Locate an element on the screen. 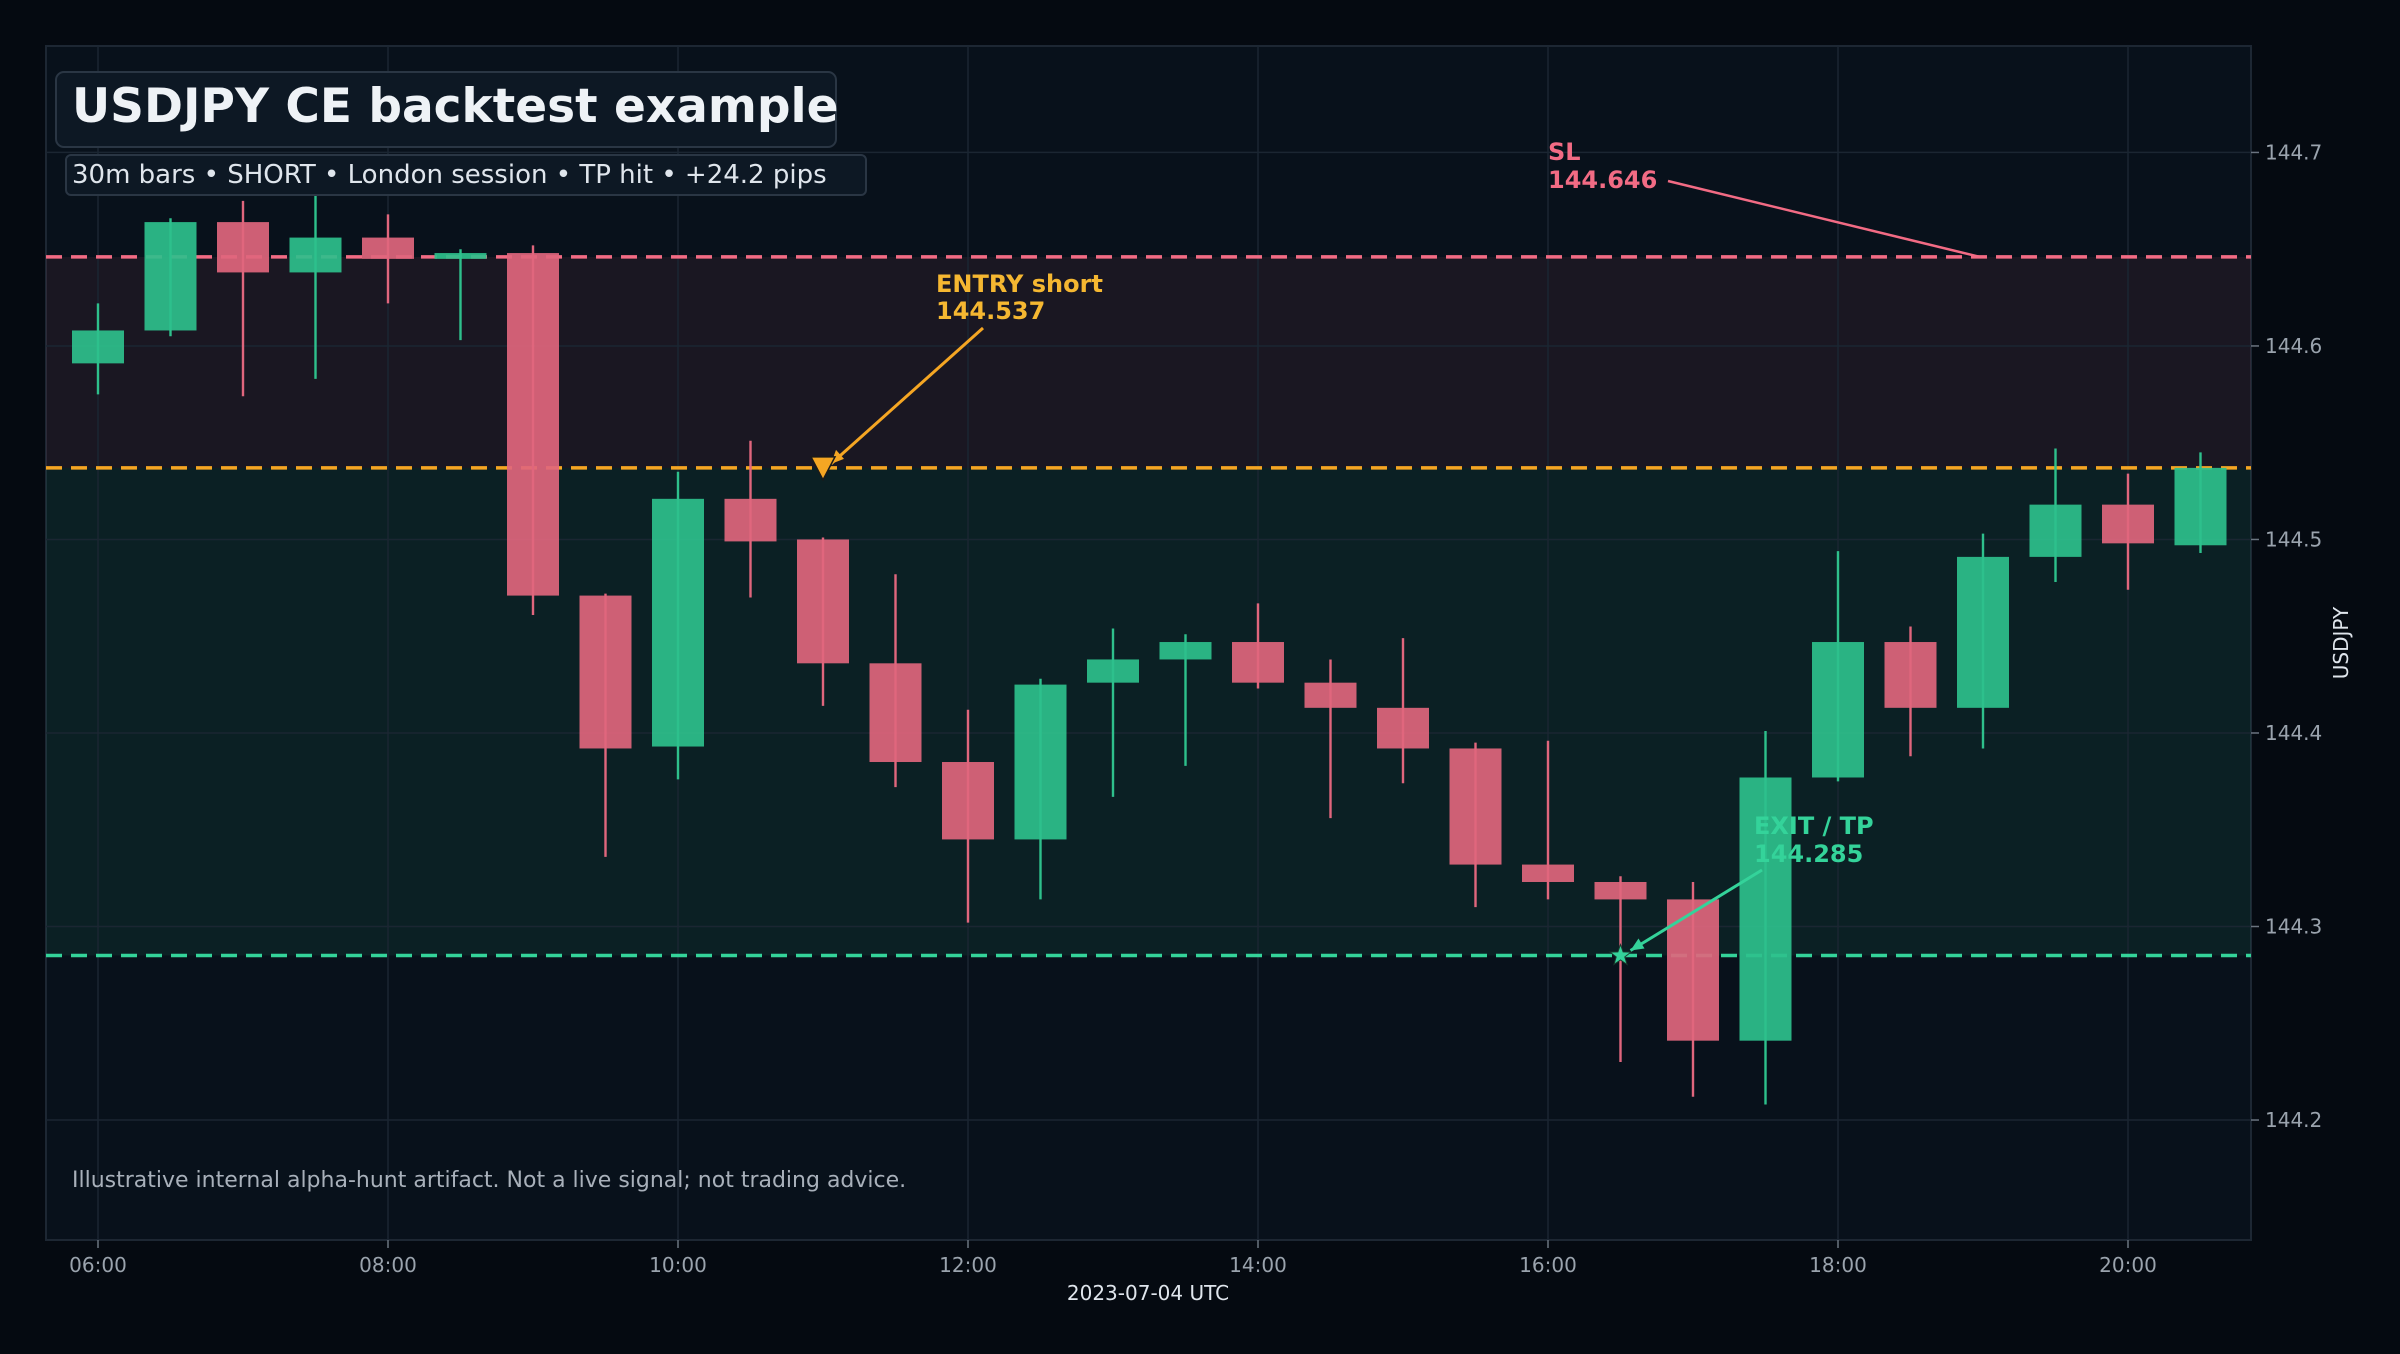 The height and width of the screenshot is (1354, 2400). exit-marker-star is located at coordinates (1620, 954).